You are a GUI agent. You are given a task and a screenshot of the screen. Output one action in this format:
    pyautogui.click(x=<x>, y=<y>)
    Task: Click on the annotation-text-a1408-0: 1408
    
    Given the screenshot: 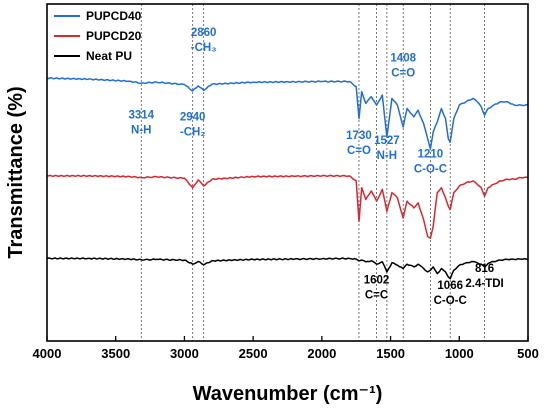 What is the action you would take?
    pyautogui.click(x=403, y=58)
    